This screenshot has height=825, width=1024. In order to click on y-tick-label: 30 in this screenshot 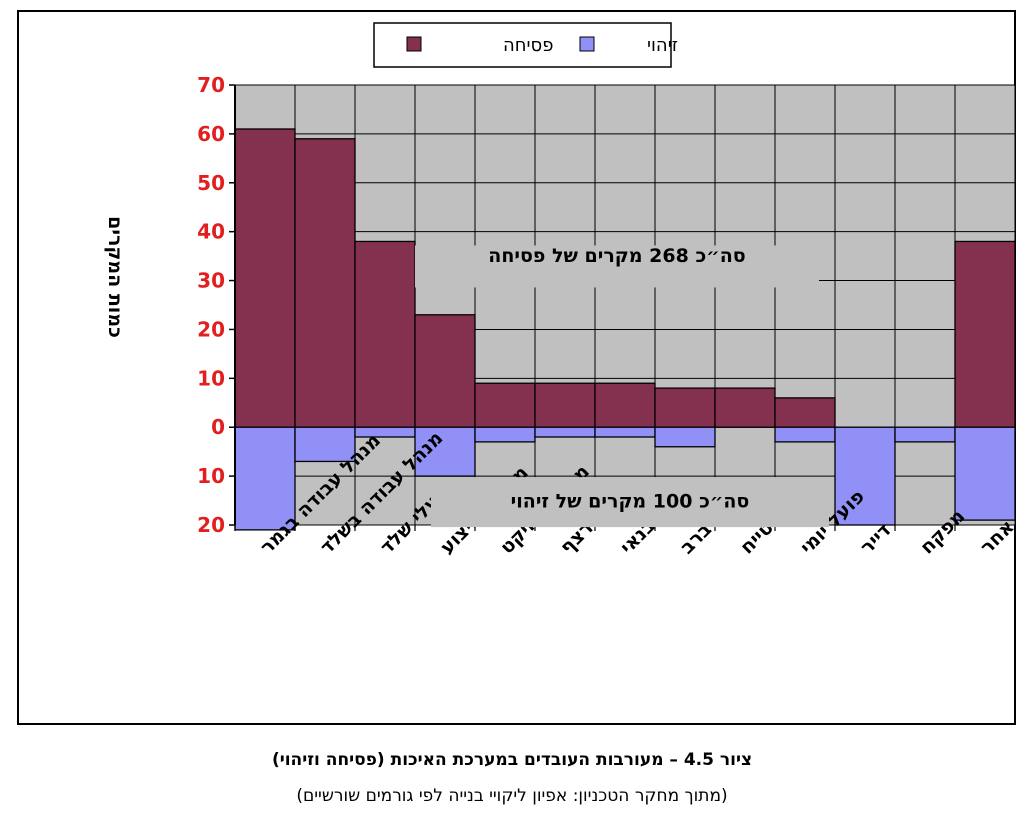, I will do `click(211, 281)`.